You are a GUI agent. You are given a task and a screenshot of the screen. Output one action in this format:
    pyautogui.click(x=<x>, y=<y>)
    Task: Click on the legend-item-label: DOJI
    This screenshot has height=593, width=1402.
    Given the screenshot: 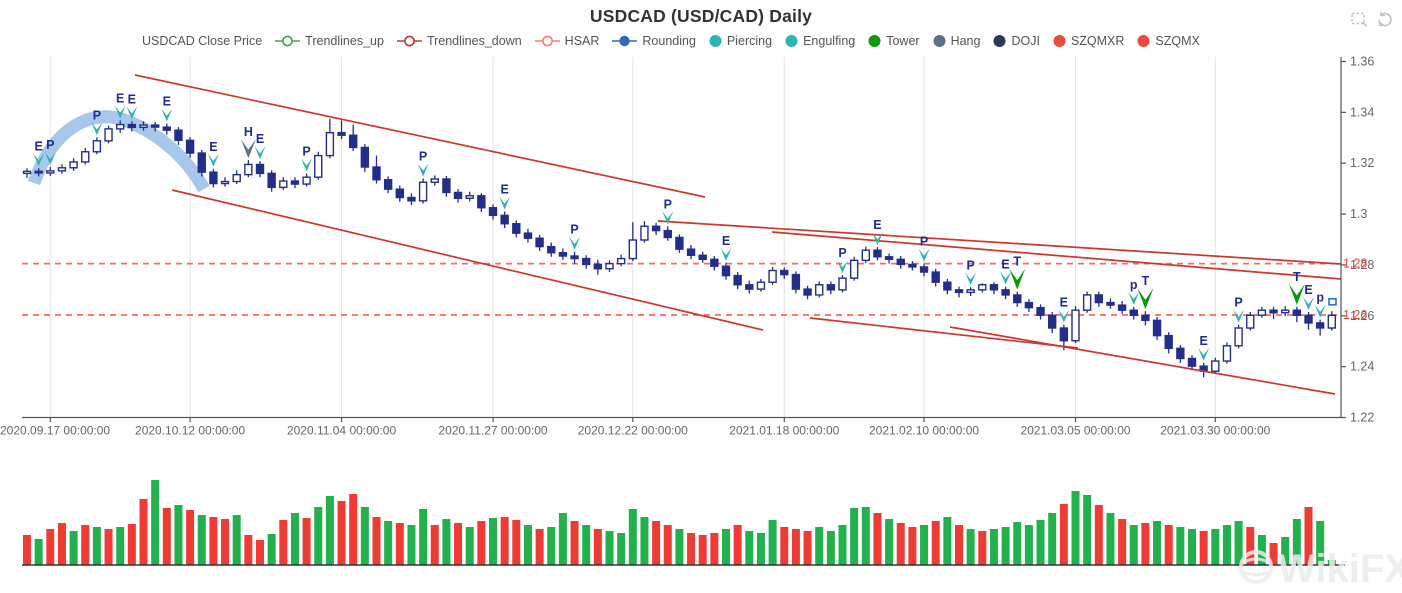 What is the action you would take?
    pyautogui.click(x=1025, y=41)
    